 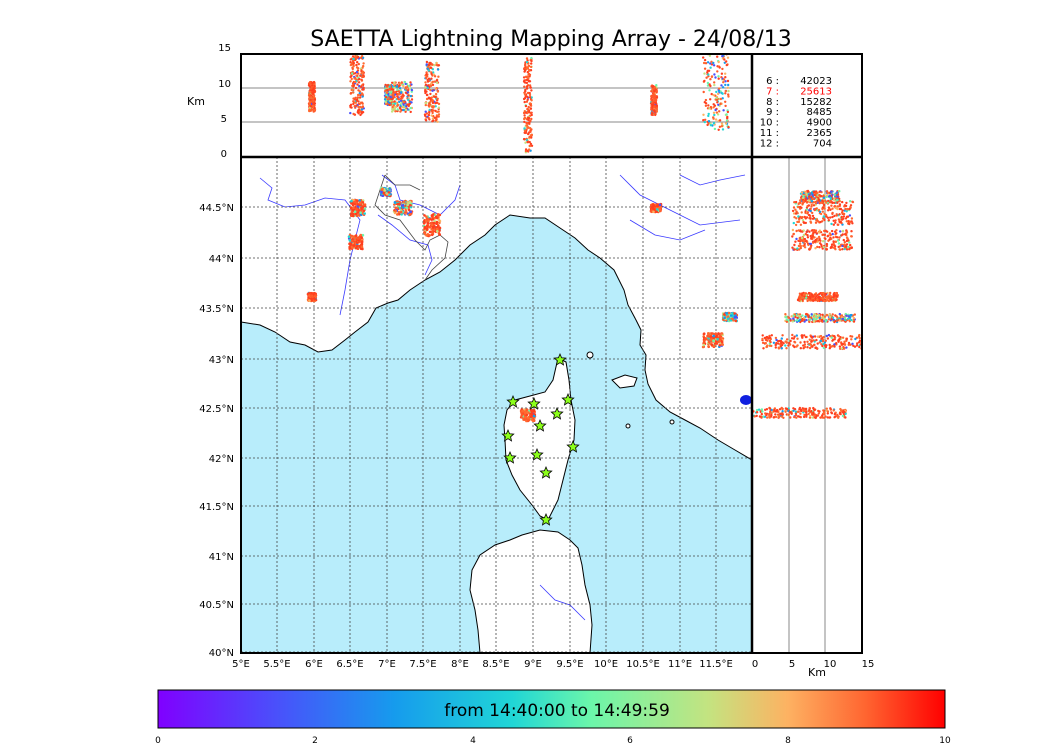 I want to click on side-tick-0: 0, so click(x=755, y=664).